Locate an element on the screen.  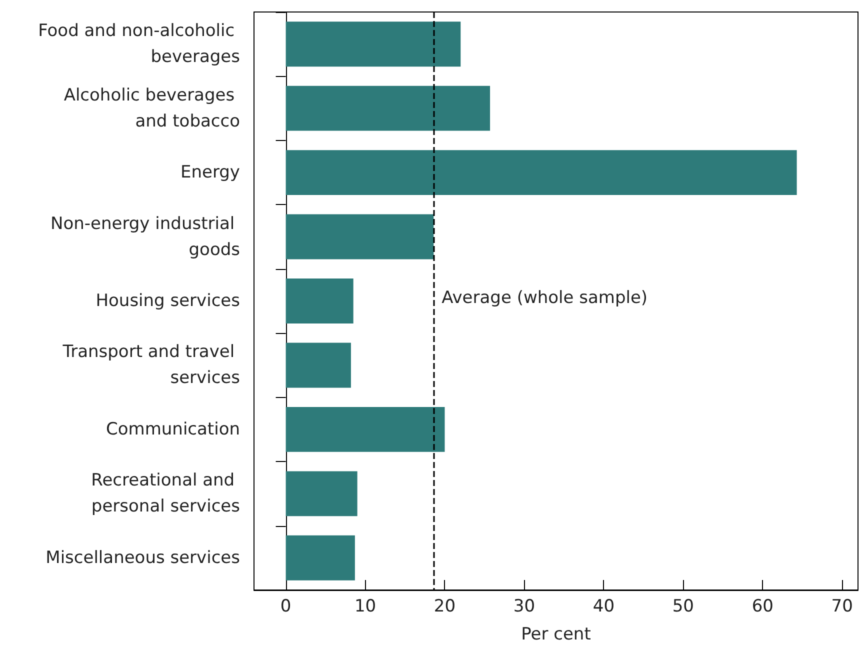
ref-line-label: Average (whole sample) is located at coordinates (545, 298).